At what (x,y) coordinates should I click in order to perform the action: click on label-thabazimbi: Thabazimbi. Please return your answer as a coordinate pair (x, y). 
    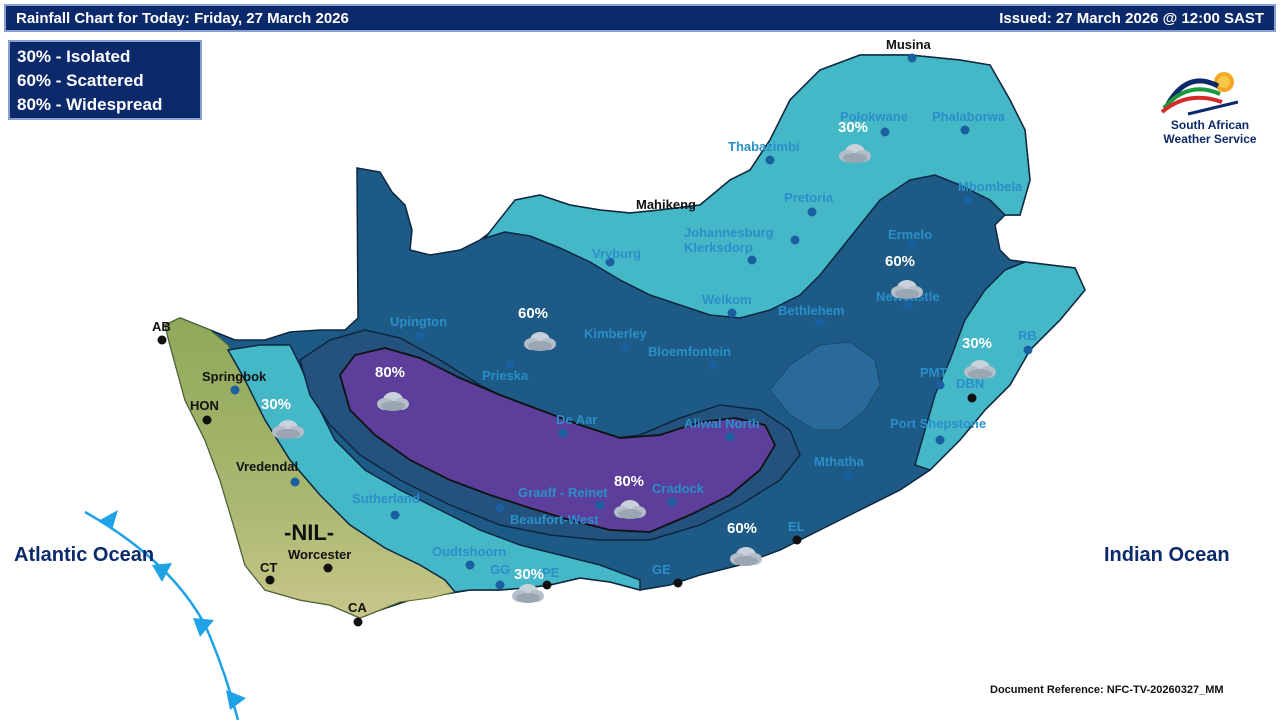
    Looking at the image, I should click on (764, 146).